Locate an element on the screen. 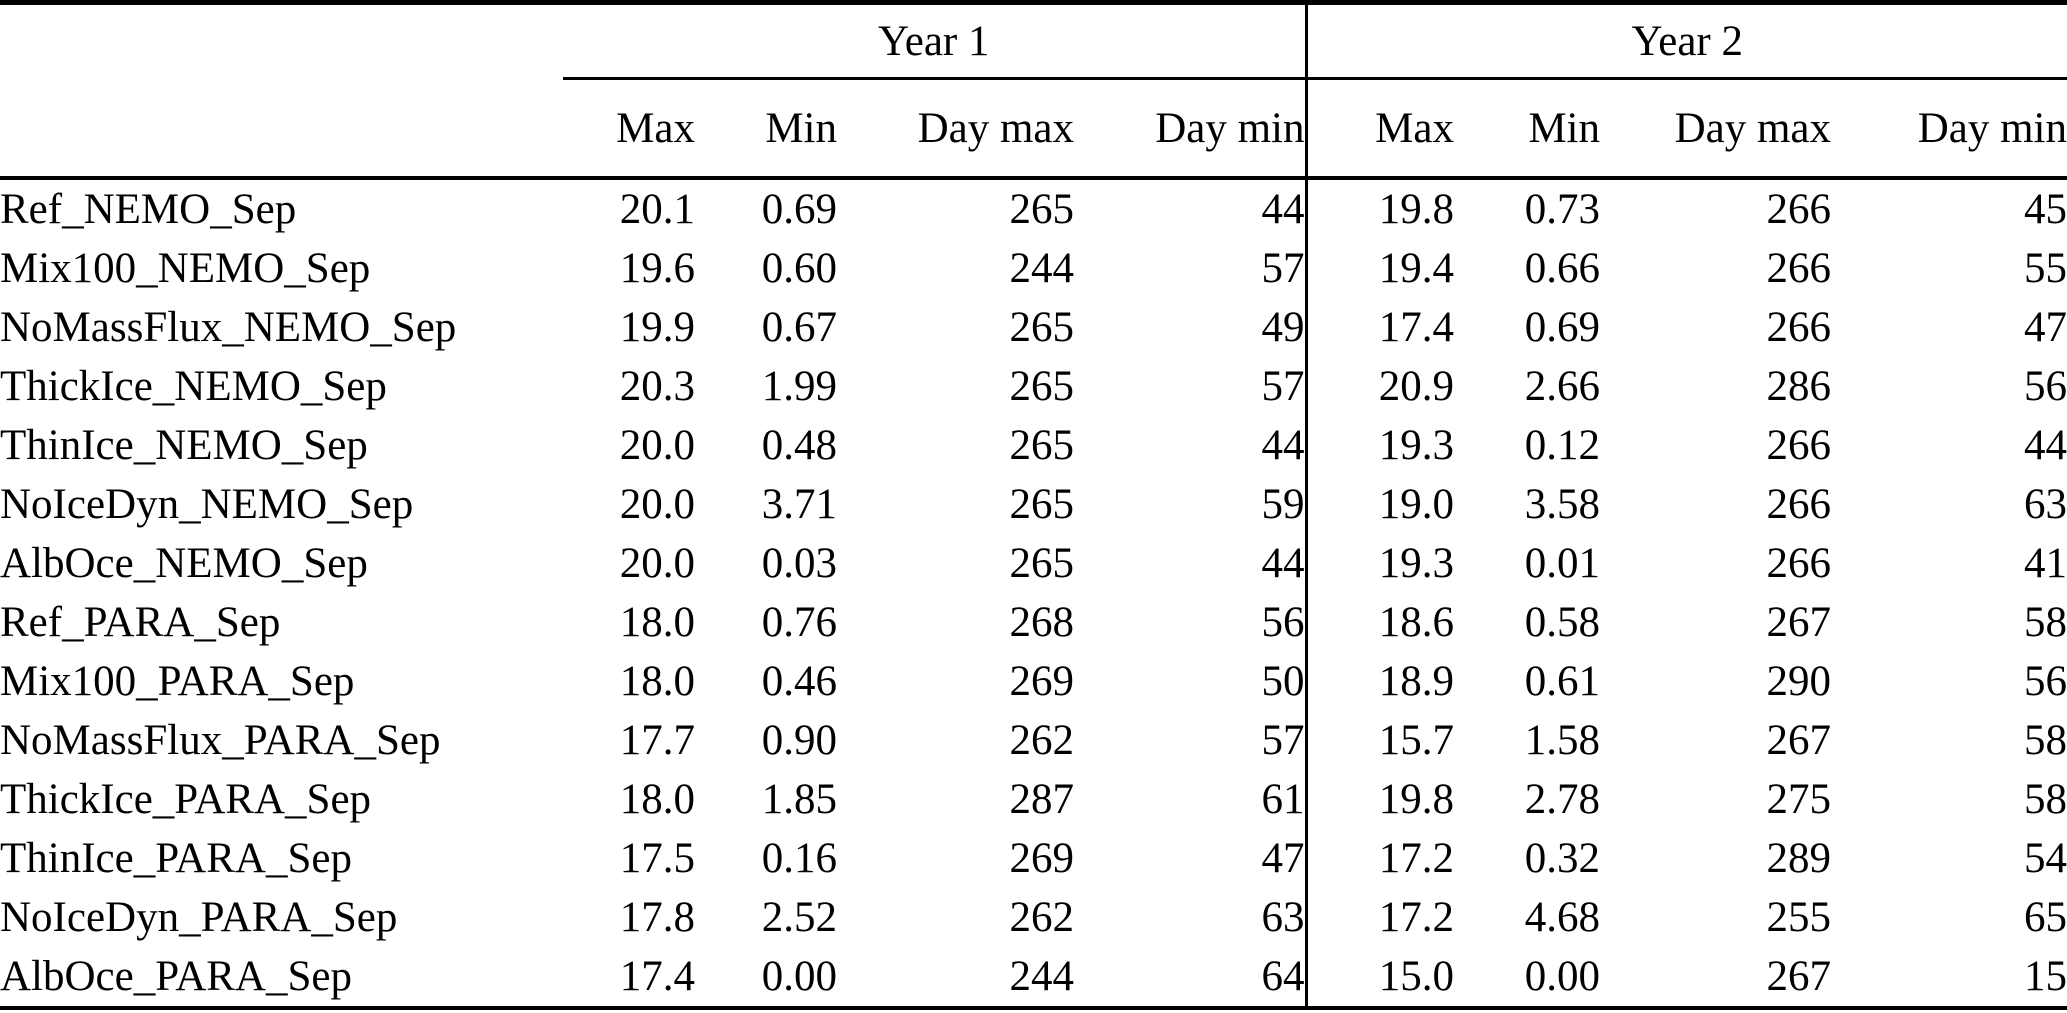  value-cell: 244 is located at coordinates (1042, 976).